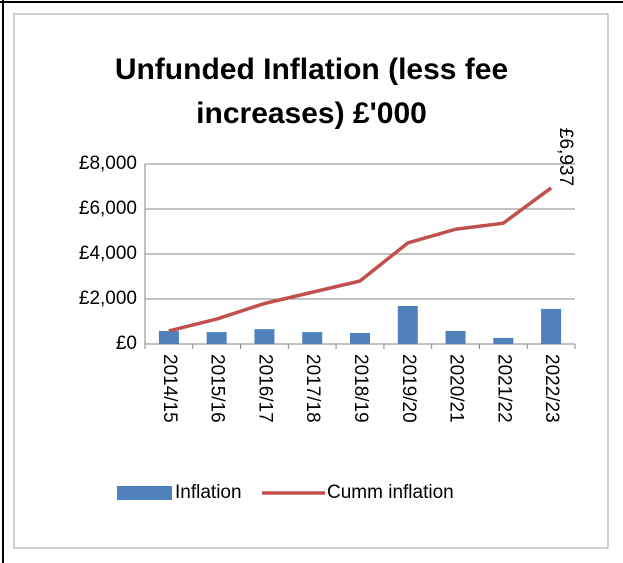 Image resolution: width=623 pixels, height=563 pixels. I want to click on y-tick-label: £4,000, so click(108, 253).